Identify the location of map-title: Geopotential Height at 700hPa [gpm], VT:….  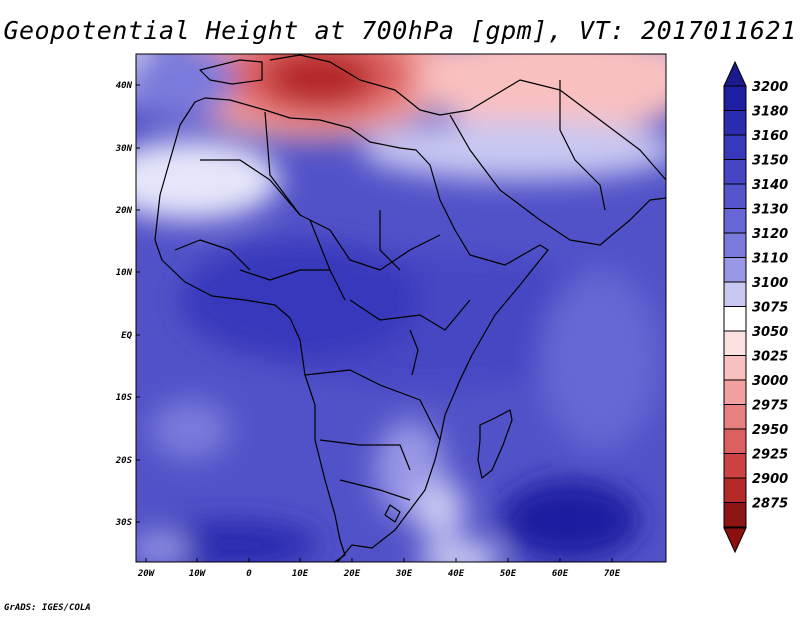
(400, 30).